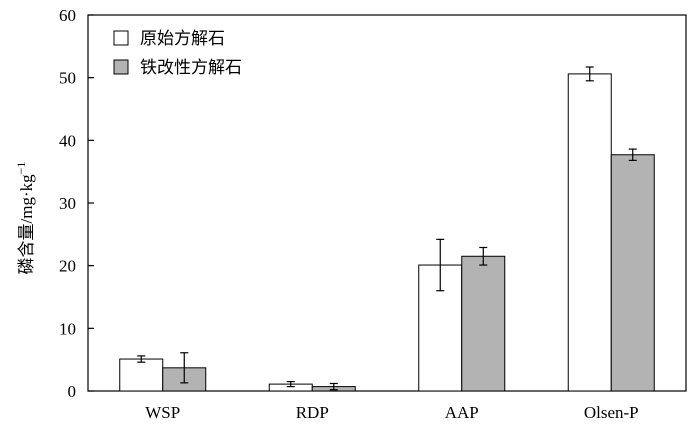  What do you see at coordinates (67, 328) in the screenshot?
I see `y-tick-label: 10` at bounding box center [67, 328].